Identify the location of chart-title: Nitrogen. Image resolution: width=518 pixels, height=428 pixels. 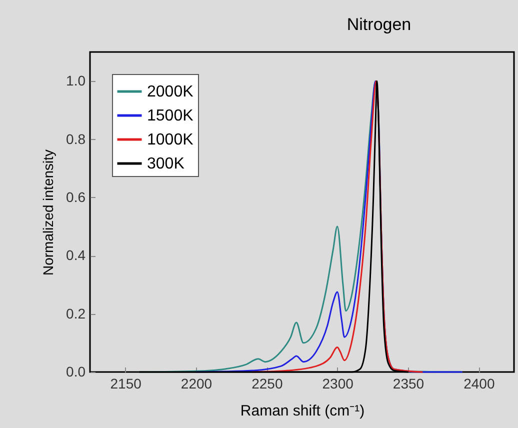
(379, 24).